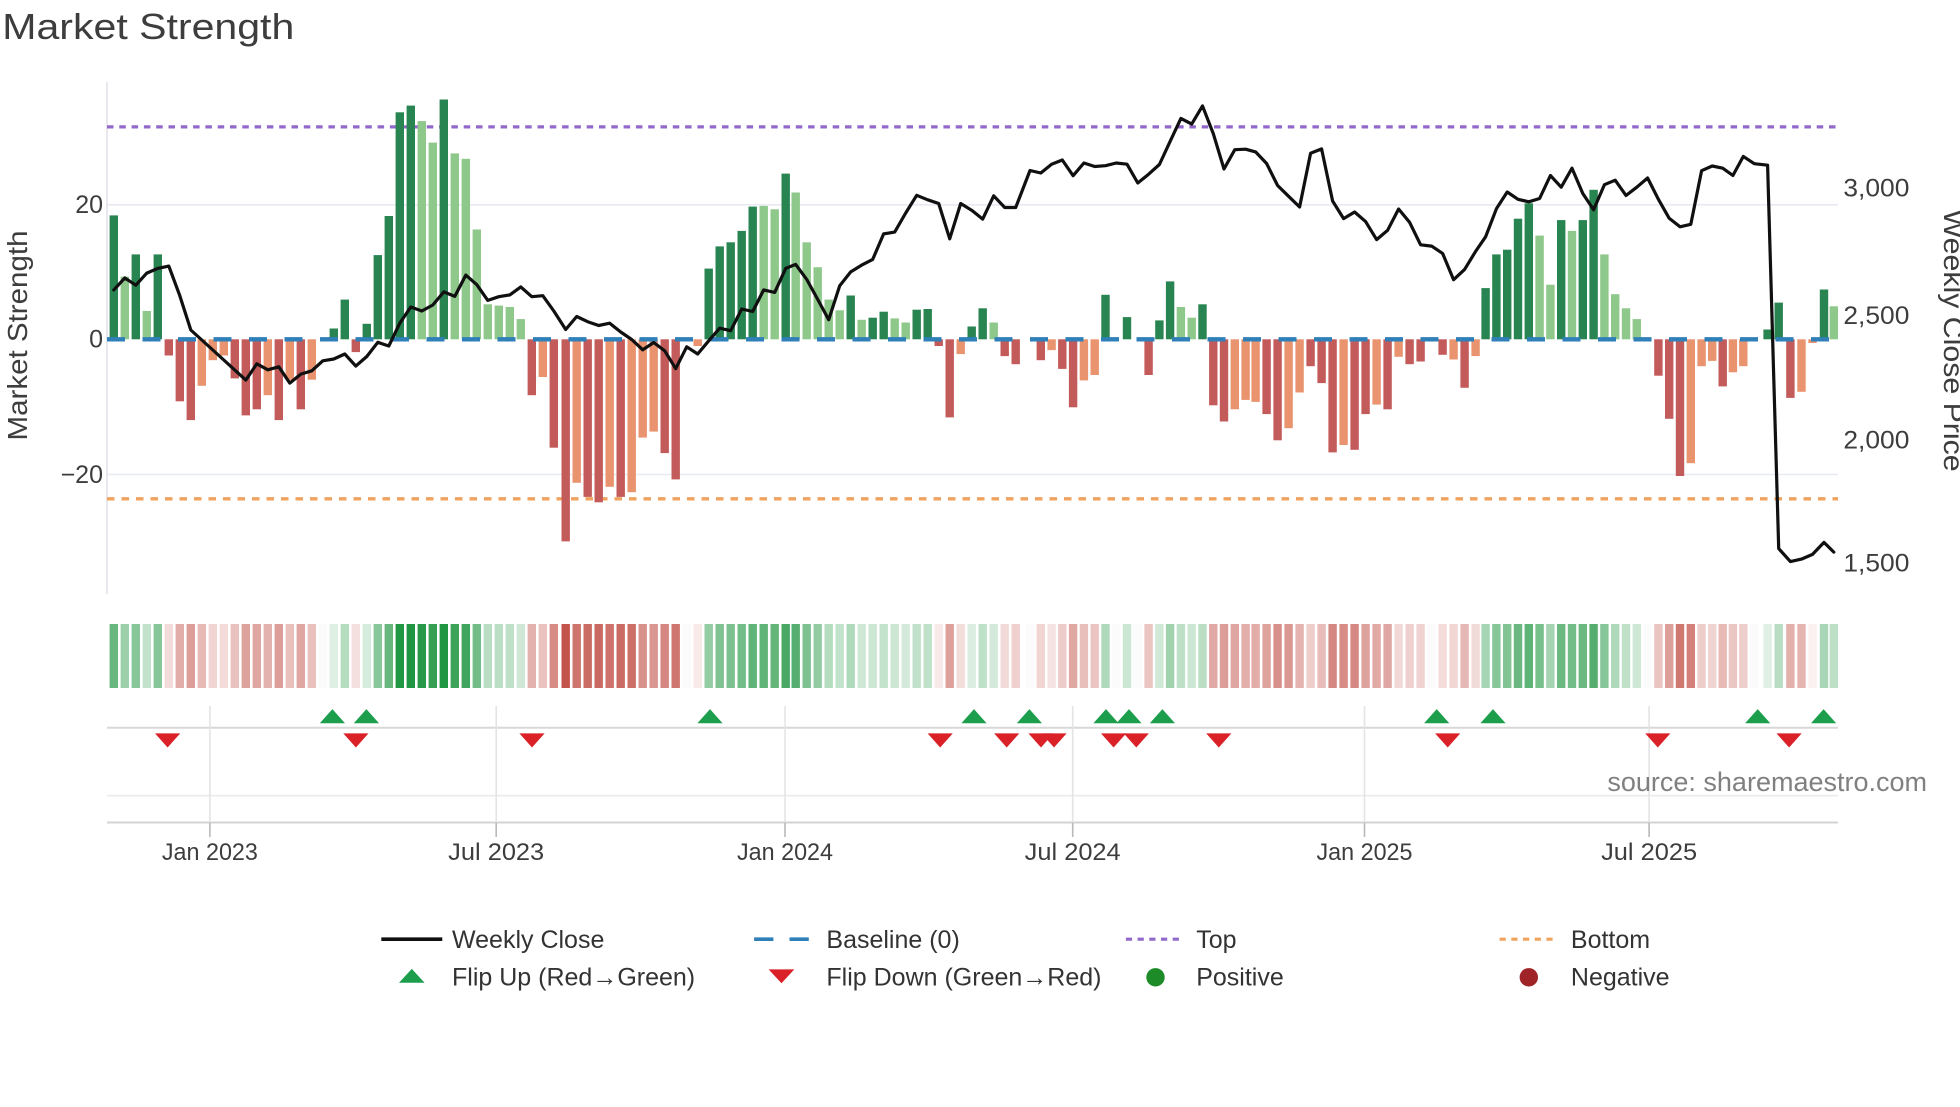 The image size is (1960, 1107). What do you see at coordinates (496, 852) in the screenshot?
I see `svg-text: Jul 2023` at bounding box center [496, 852].